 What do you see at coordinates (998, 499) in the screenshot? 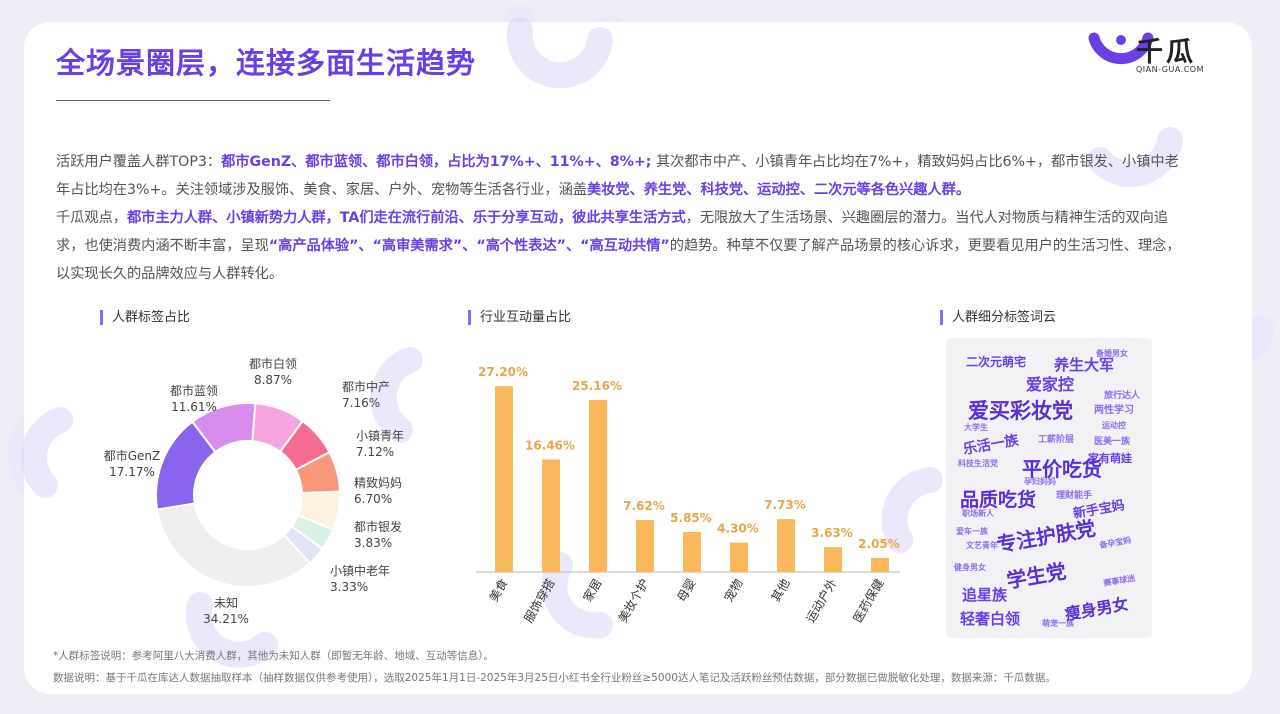
I see `word-cloud-term: 品质吃货` at bounding box center [998, 499].